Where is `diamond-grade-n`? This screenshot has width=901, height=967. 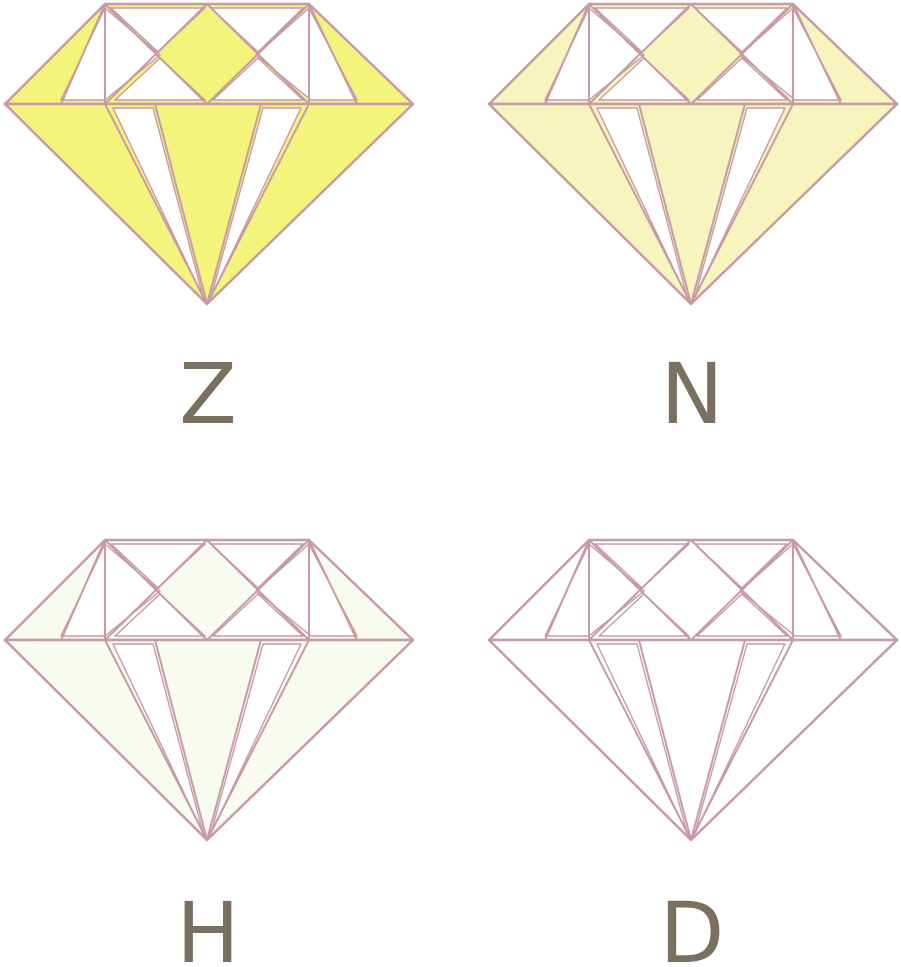
diamond-grade-n is located at coordinates (693, 154).